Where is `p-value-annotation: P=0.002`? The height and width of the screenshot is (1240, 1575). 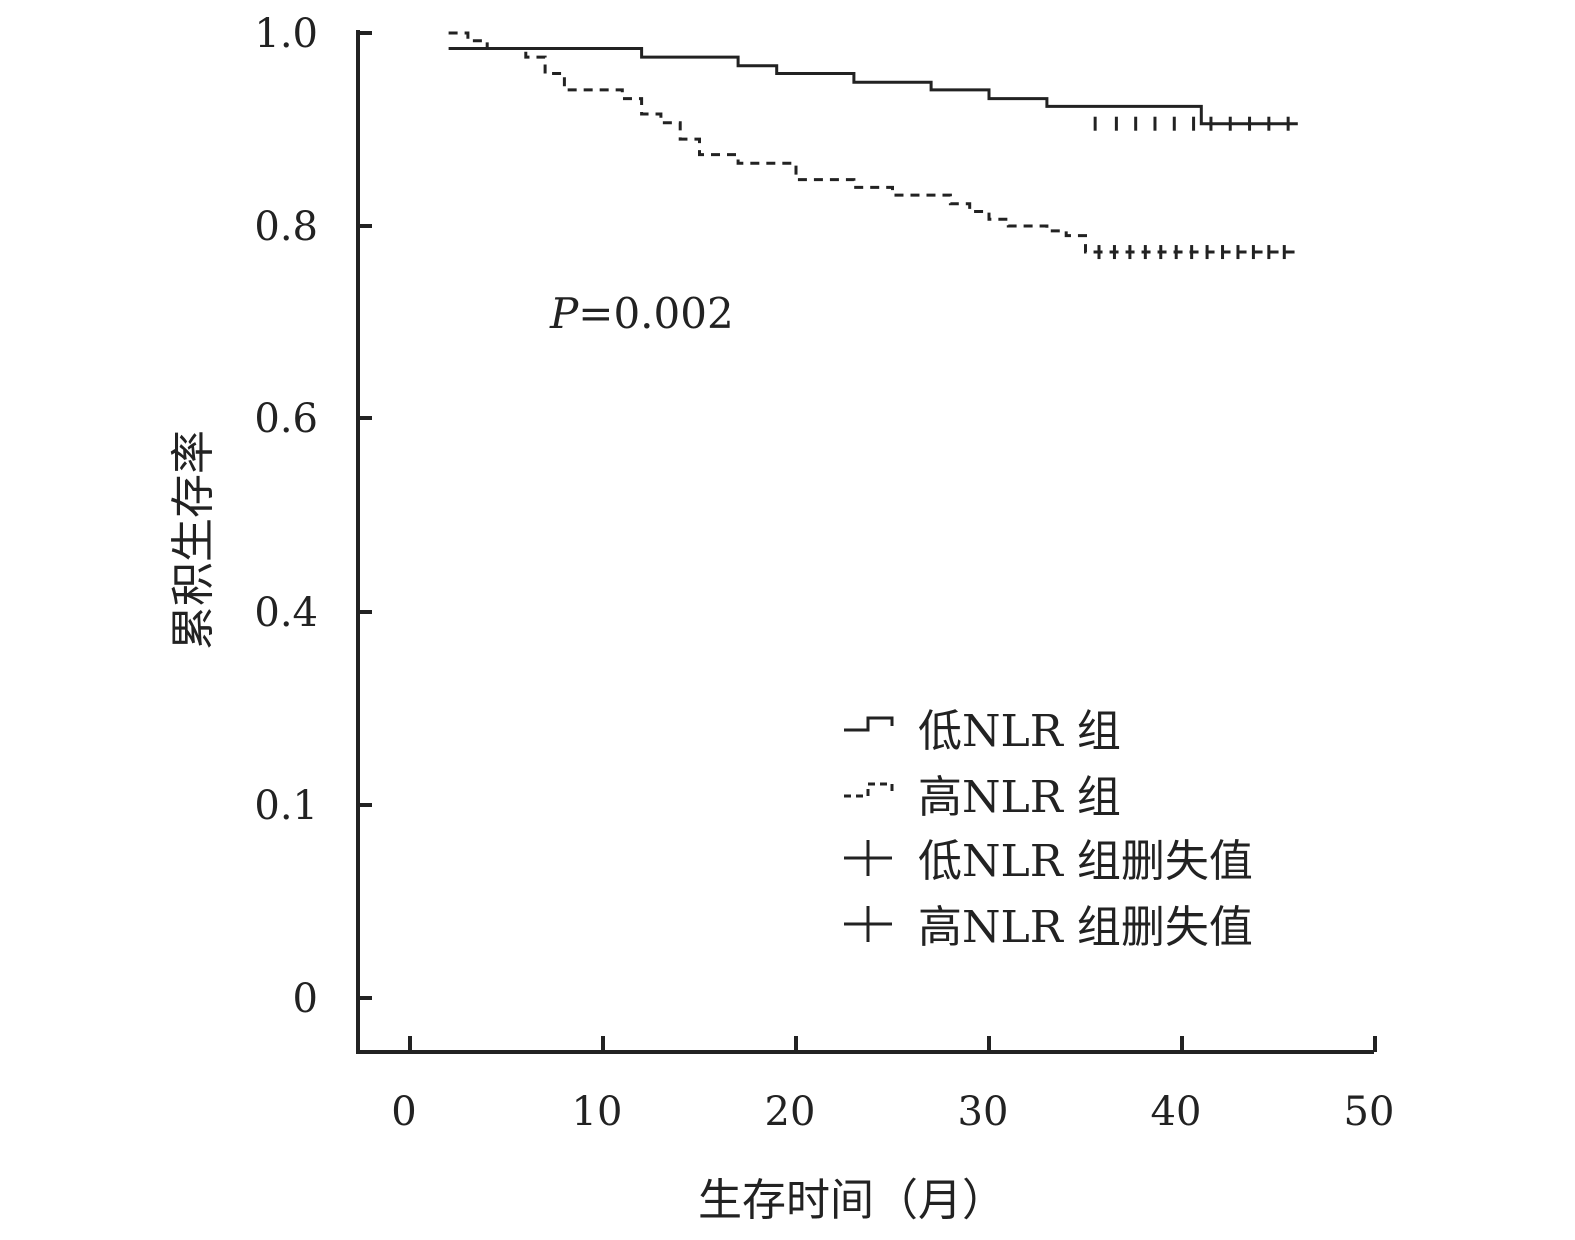 p-value-annotation: P=0.002 is located at coordinates (641, 313).